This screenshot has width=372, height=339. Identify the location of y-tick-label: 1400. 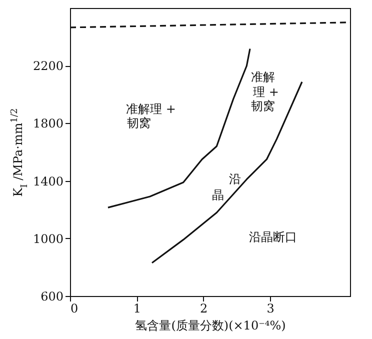
(48, 181).